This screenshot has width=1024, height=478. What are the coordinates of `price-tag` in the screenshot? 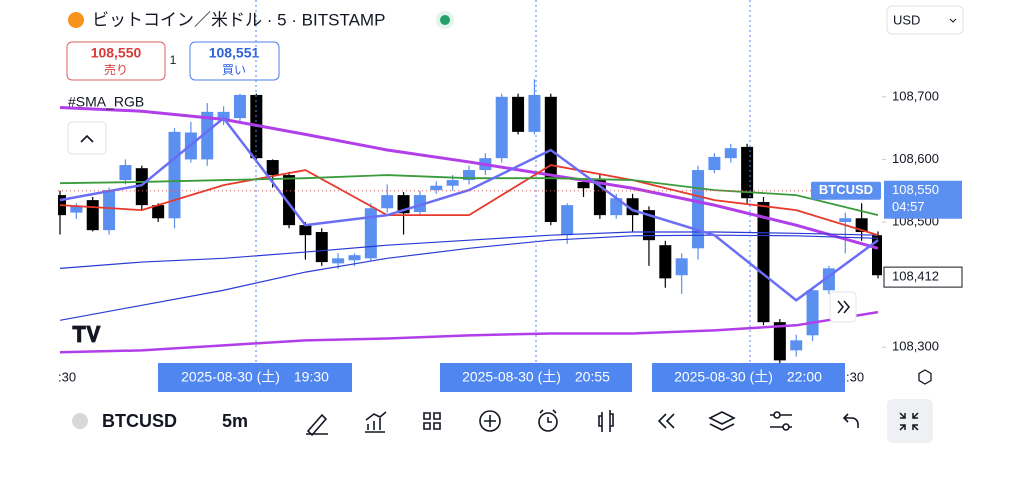 It's located at (923, 199).